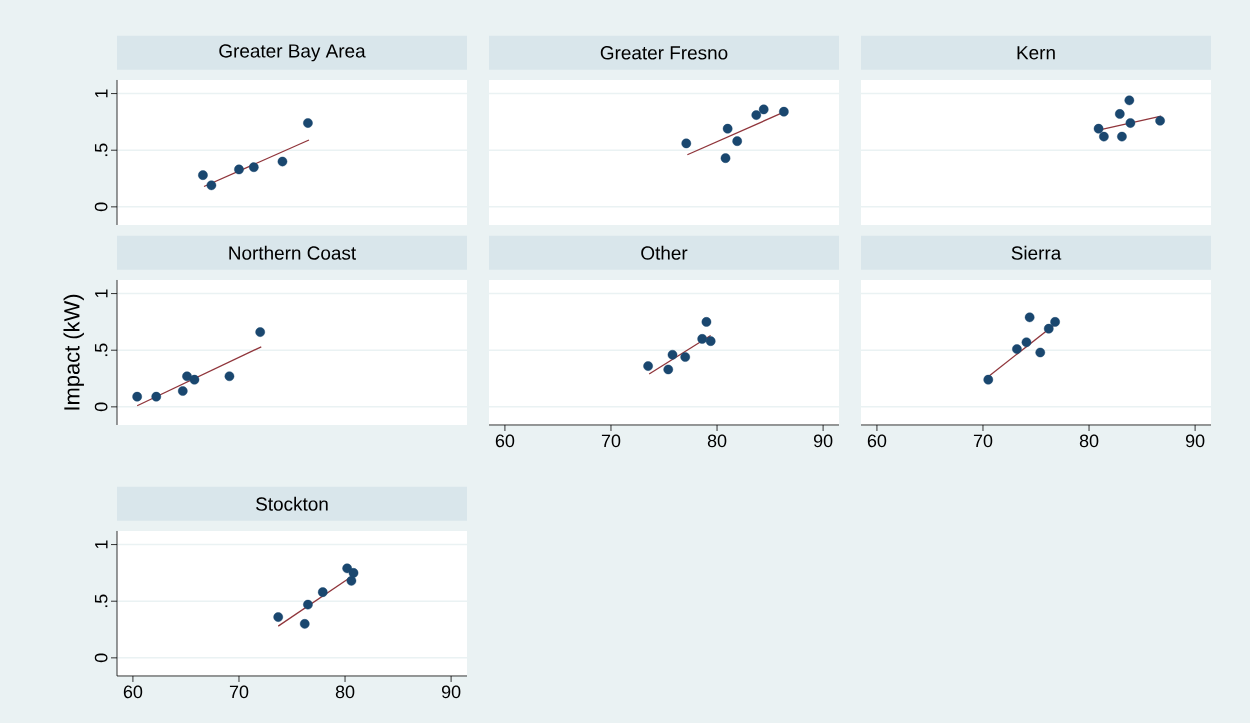  I want to click on chart-title: Greater Bay Area, so click(292, 53).